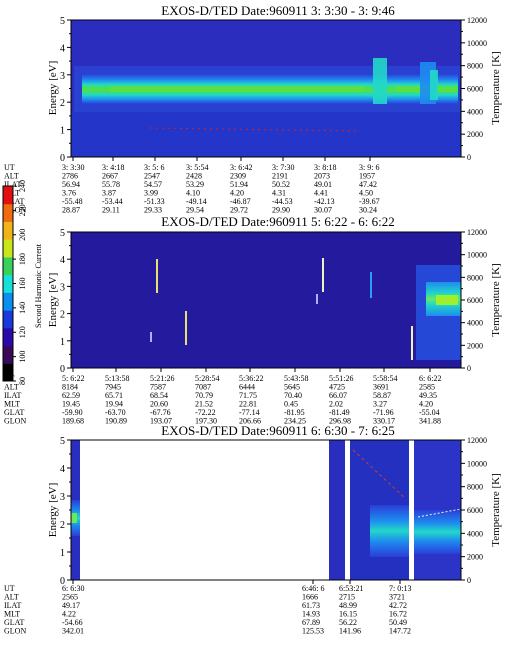 The width and height of the screenshot is (505, 649). I want to click on panel-1-table-cell: 54.57, so click(153, 184).